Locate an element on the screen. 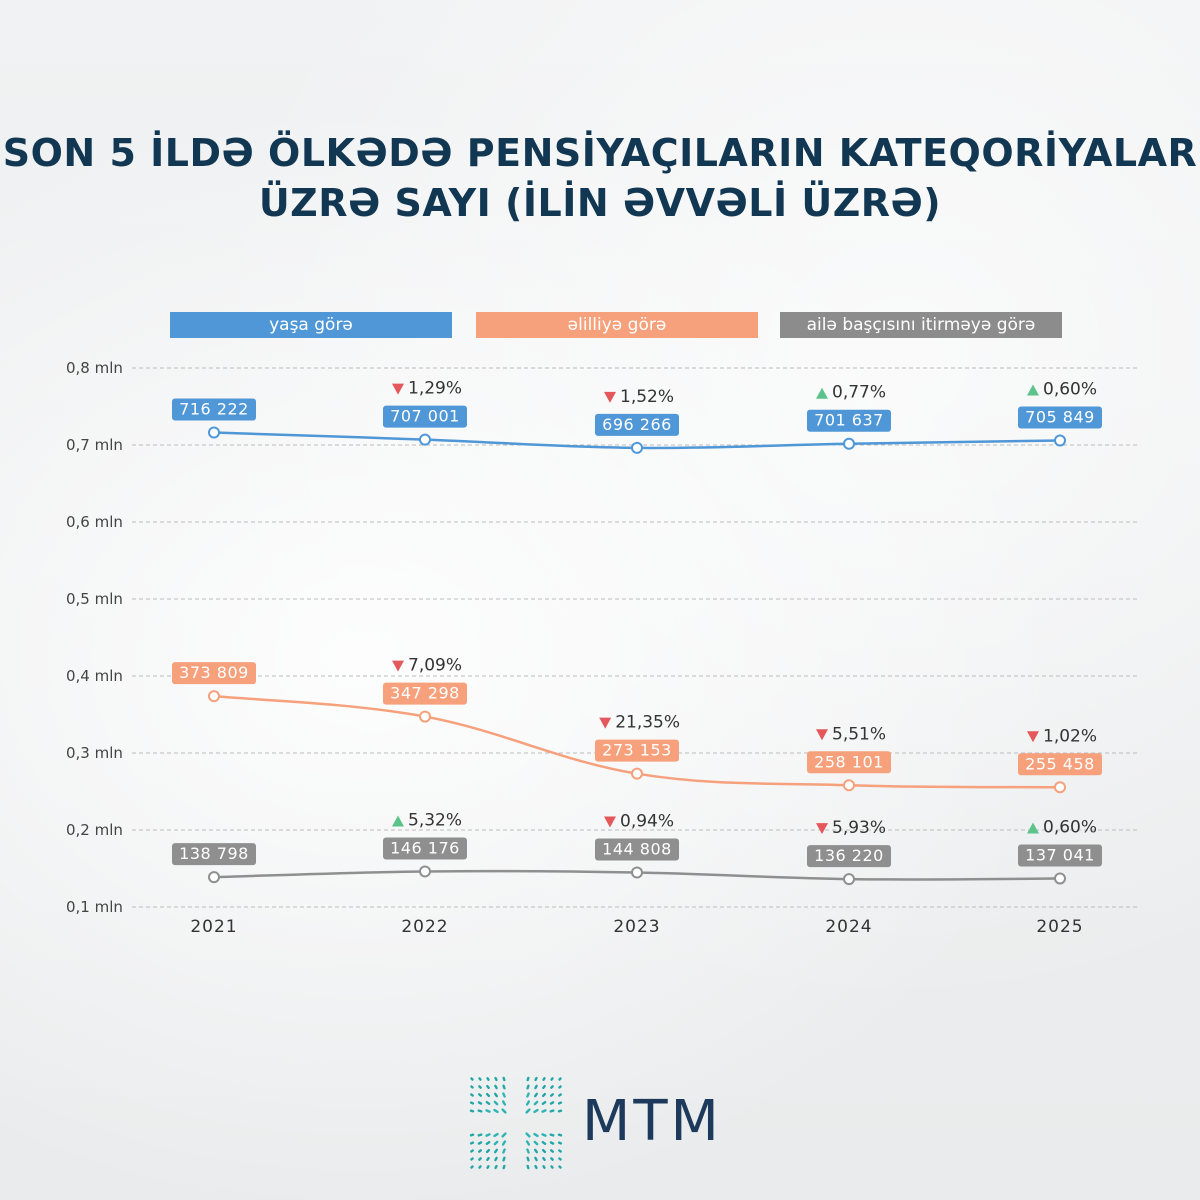 This screenshot has width=1200, height=1200. value-label: 696 266 is located at coordinates (637, 424).